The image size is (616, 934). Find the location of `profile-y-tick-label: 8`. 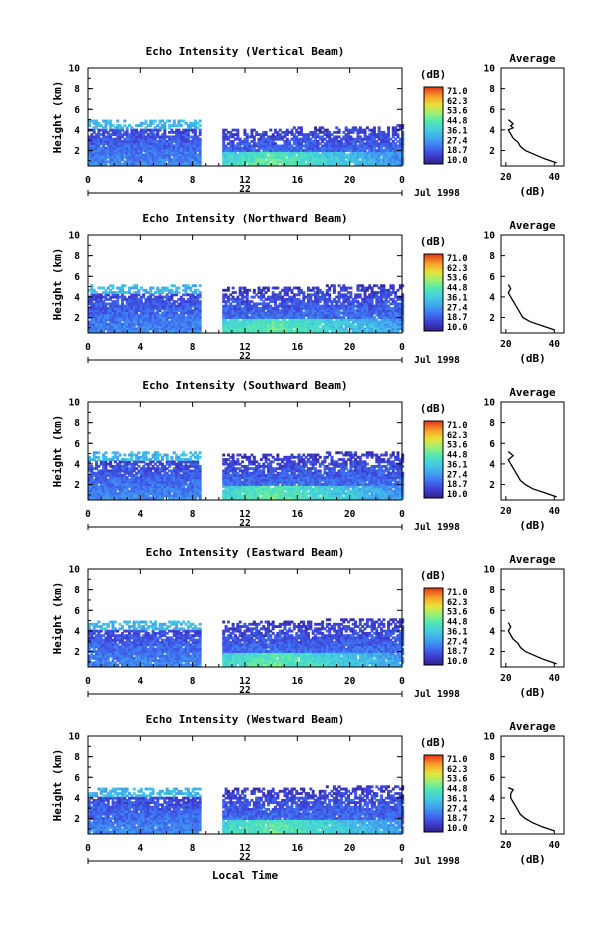

profile-y-tick-label: 8 is located at coordinates (492, 89).